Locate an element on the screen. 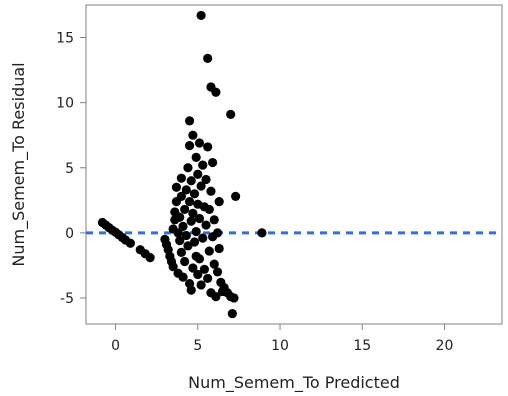  y-tick-label: 5 is located at coordinates (69, 169).